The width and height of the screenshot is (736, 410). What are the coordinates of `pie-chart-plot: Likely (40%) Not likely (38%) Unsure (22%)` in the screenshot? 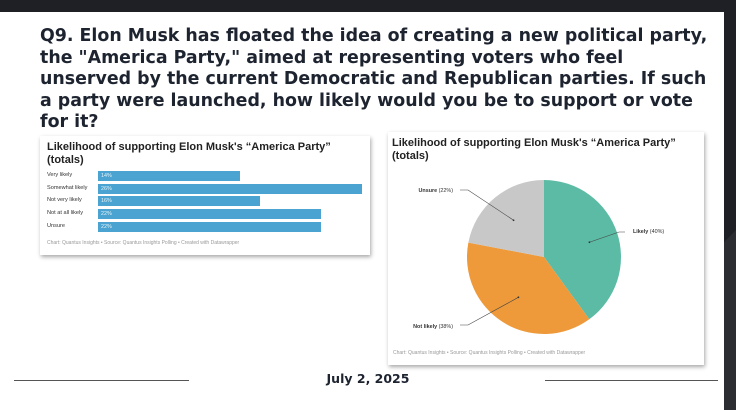 It's located at (538, 257).